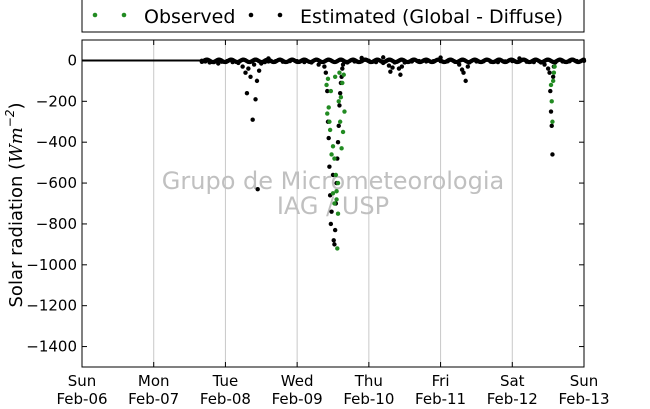 The height and width of the screenshot is (409, 650). I want to click on y-axis-title-sup: −2, so click(10, 119).